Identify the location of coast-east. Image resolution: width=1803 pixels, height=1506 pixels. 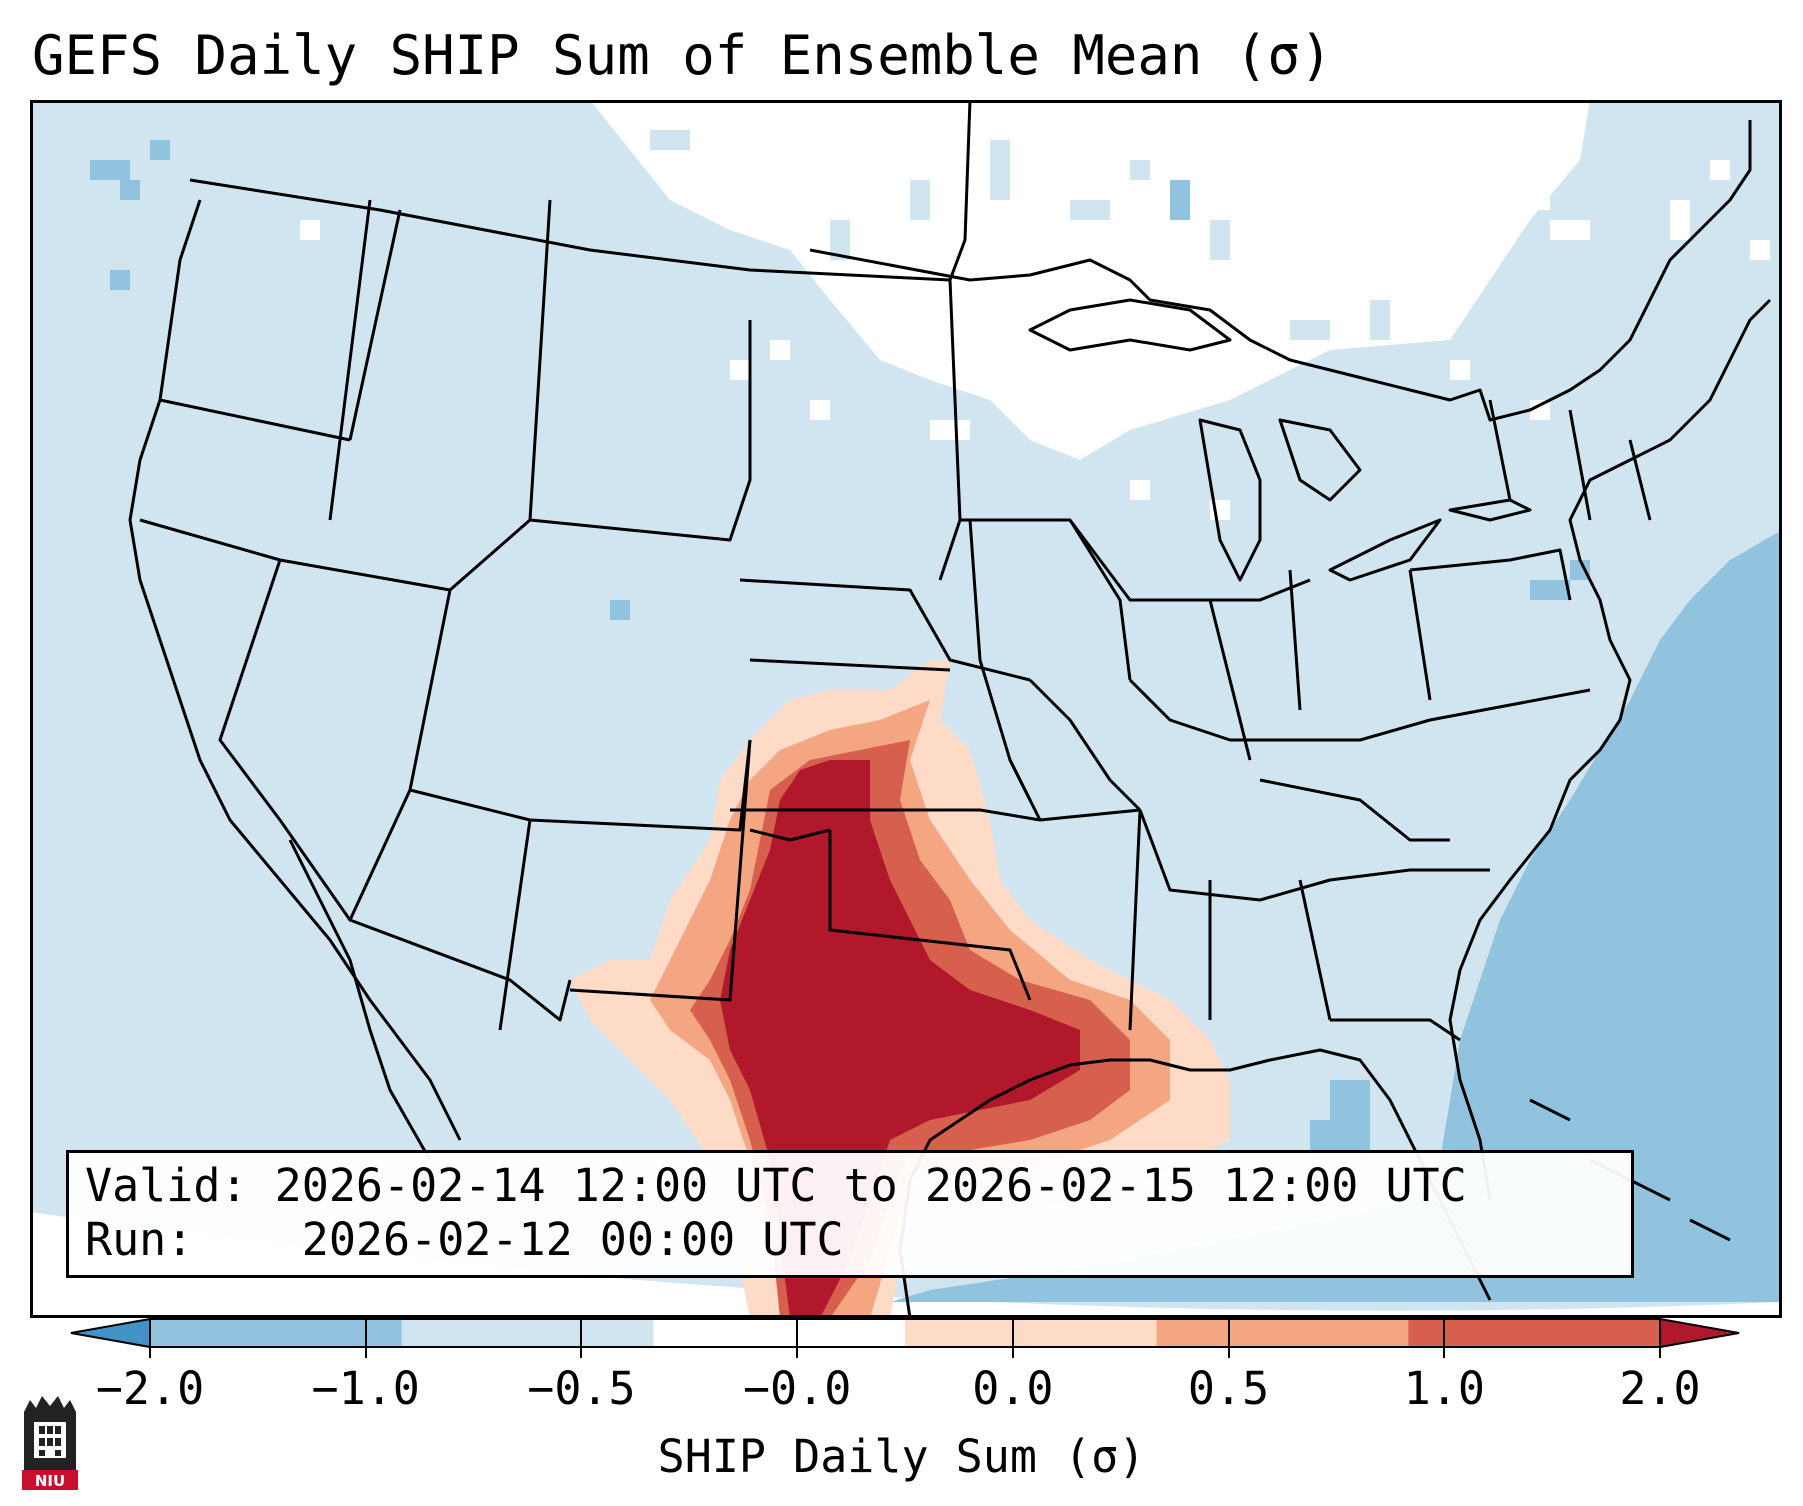
(1610, 749).